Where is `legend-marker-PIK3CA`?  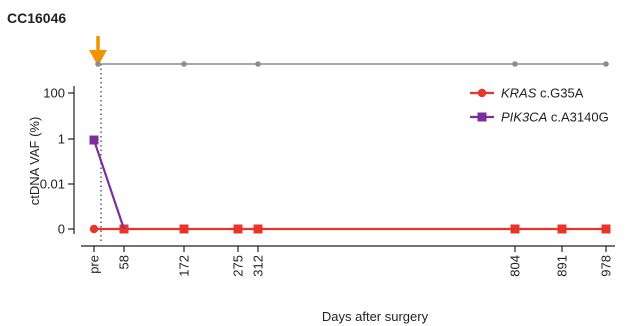 legend-marker-PIK3CA is located at coordinates (482, 117).